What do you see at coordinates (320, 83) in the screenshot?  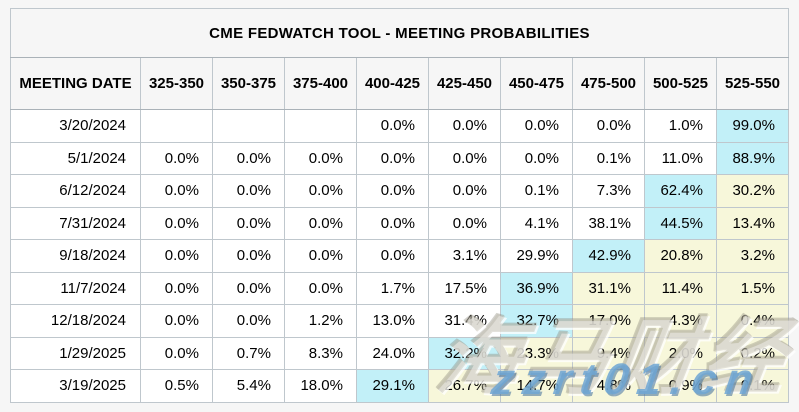 I see `col-header-375-400: 375-400` at bounding box center [320, 83].